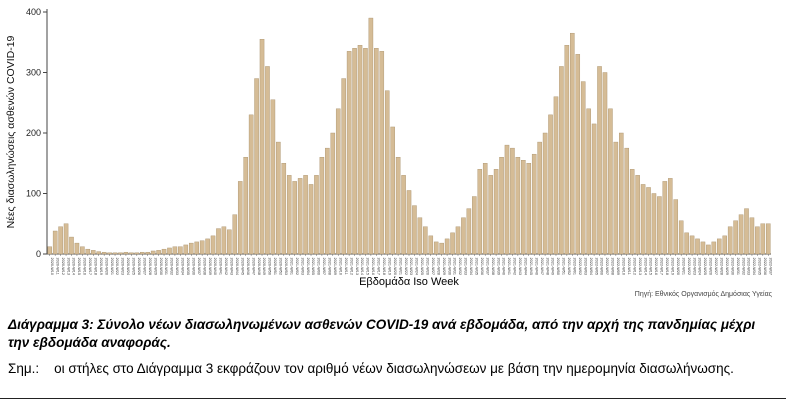 This screenshot has height=401, width=786. Describe the element at coordinates (618, 267) in the screenshot. I see `x-tick-label: 2022-W09` at that location.